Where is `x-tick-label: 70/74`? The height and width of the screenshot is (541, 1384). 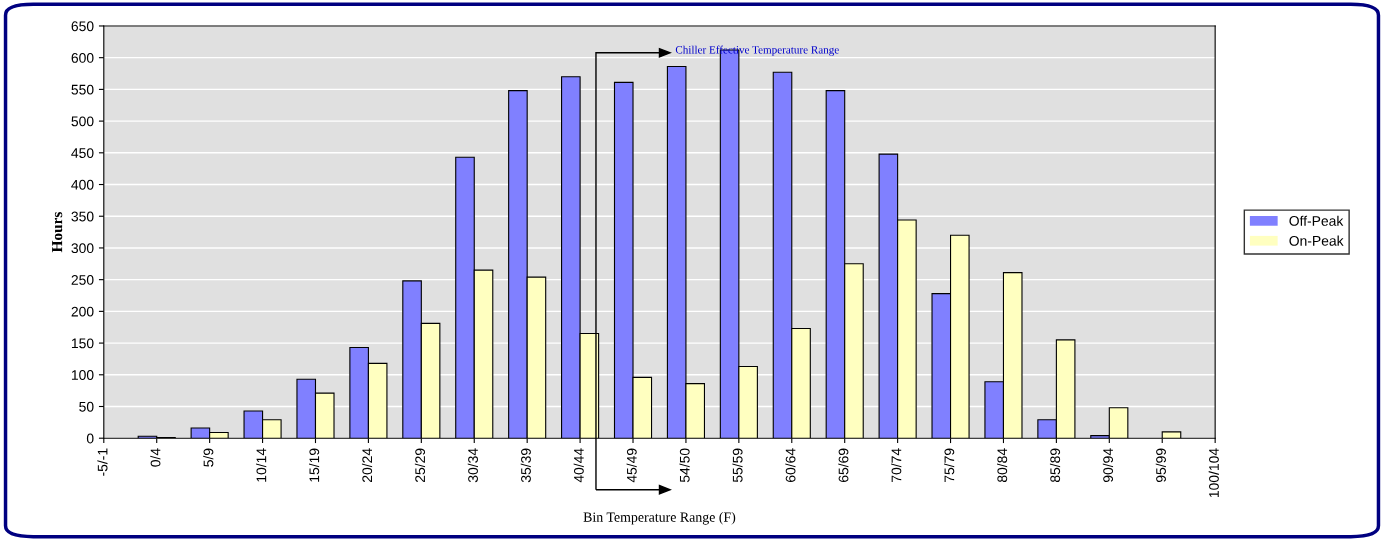
x-tick-label: 70/74 is located at coordinates (896, 465).